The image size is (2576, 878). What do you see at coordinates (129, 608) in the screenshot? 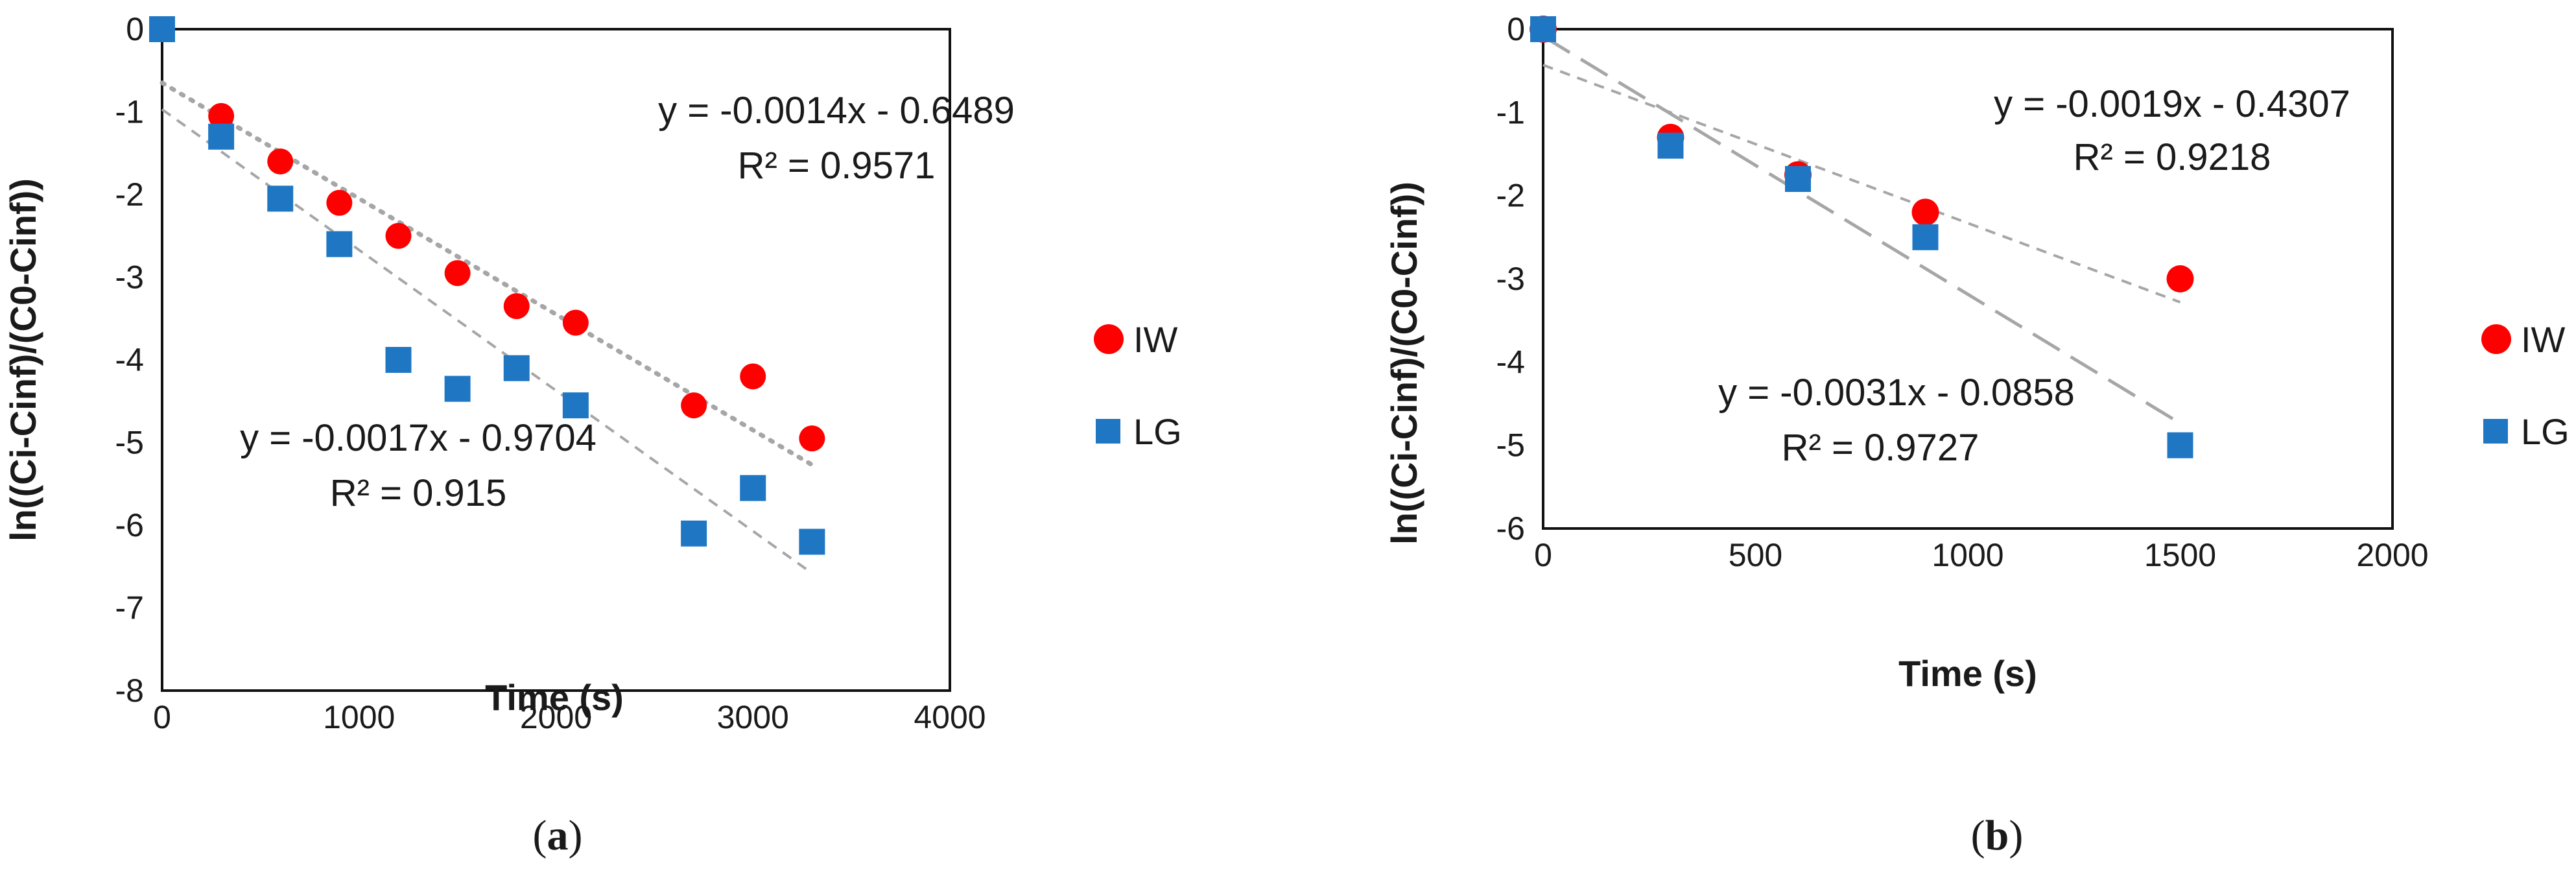
I see `y-tick-label: -7` at bounding box center [129, 608].